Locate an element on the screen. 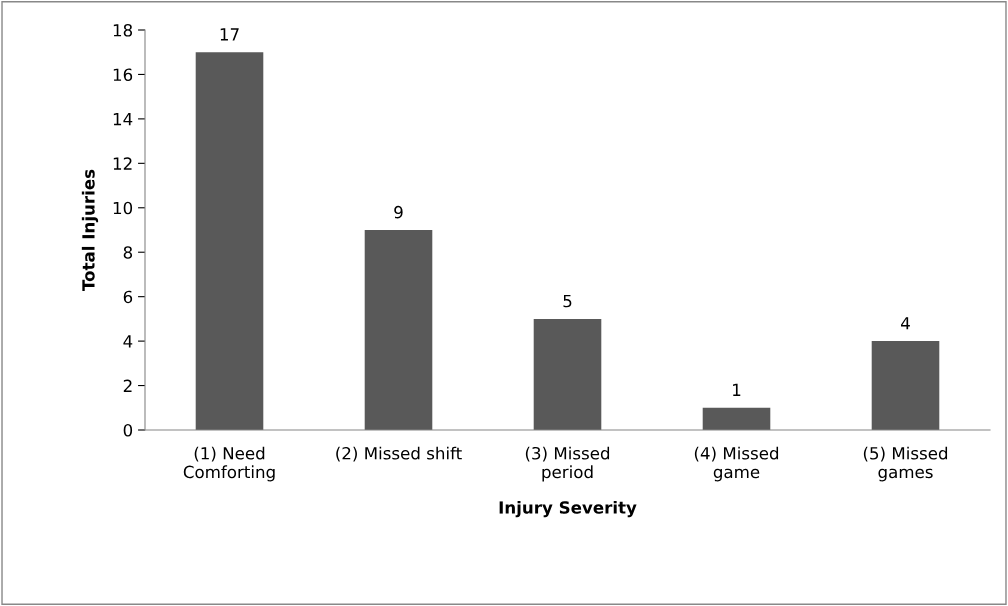 The height and width of the screenshot is (606, 1008). y-tick-label: 16 is located at coordinates (123, 75).